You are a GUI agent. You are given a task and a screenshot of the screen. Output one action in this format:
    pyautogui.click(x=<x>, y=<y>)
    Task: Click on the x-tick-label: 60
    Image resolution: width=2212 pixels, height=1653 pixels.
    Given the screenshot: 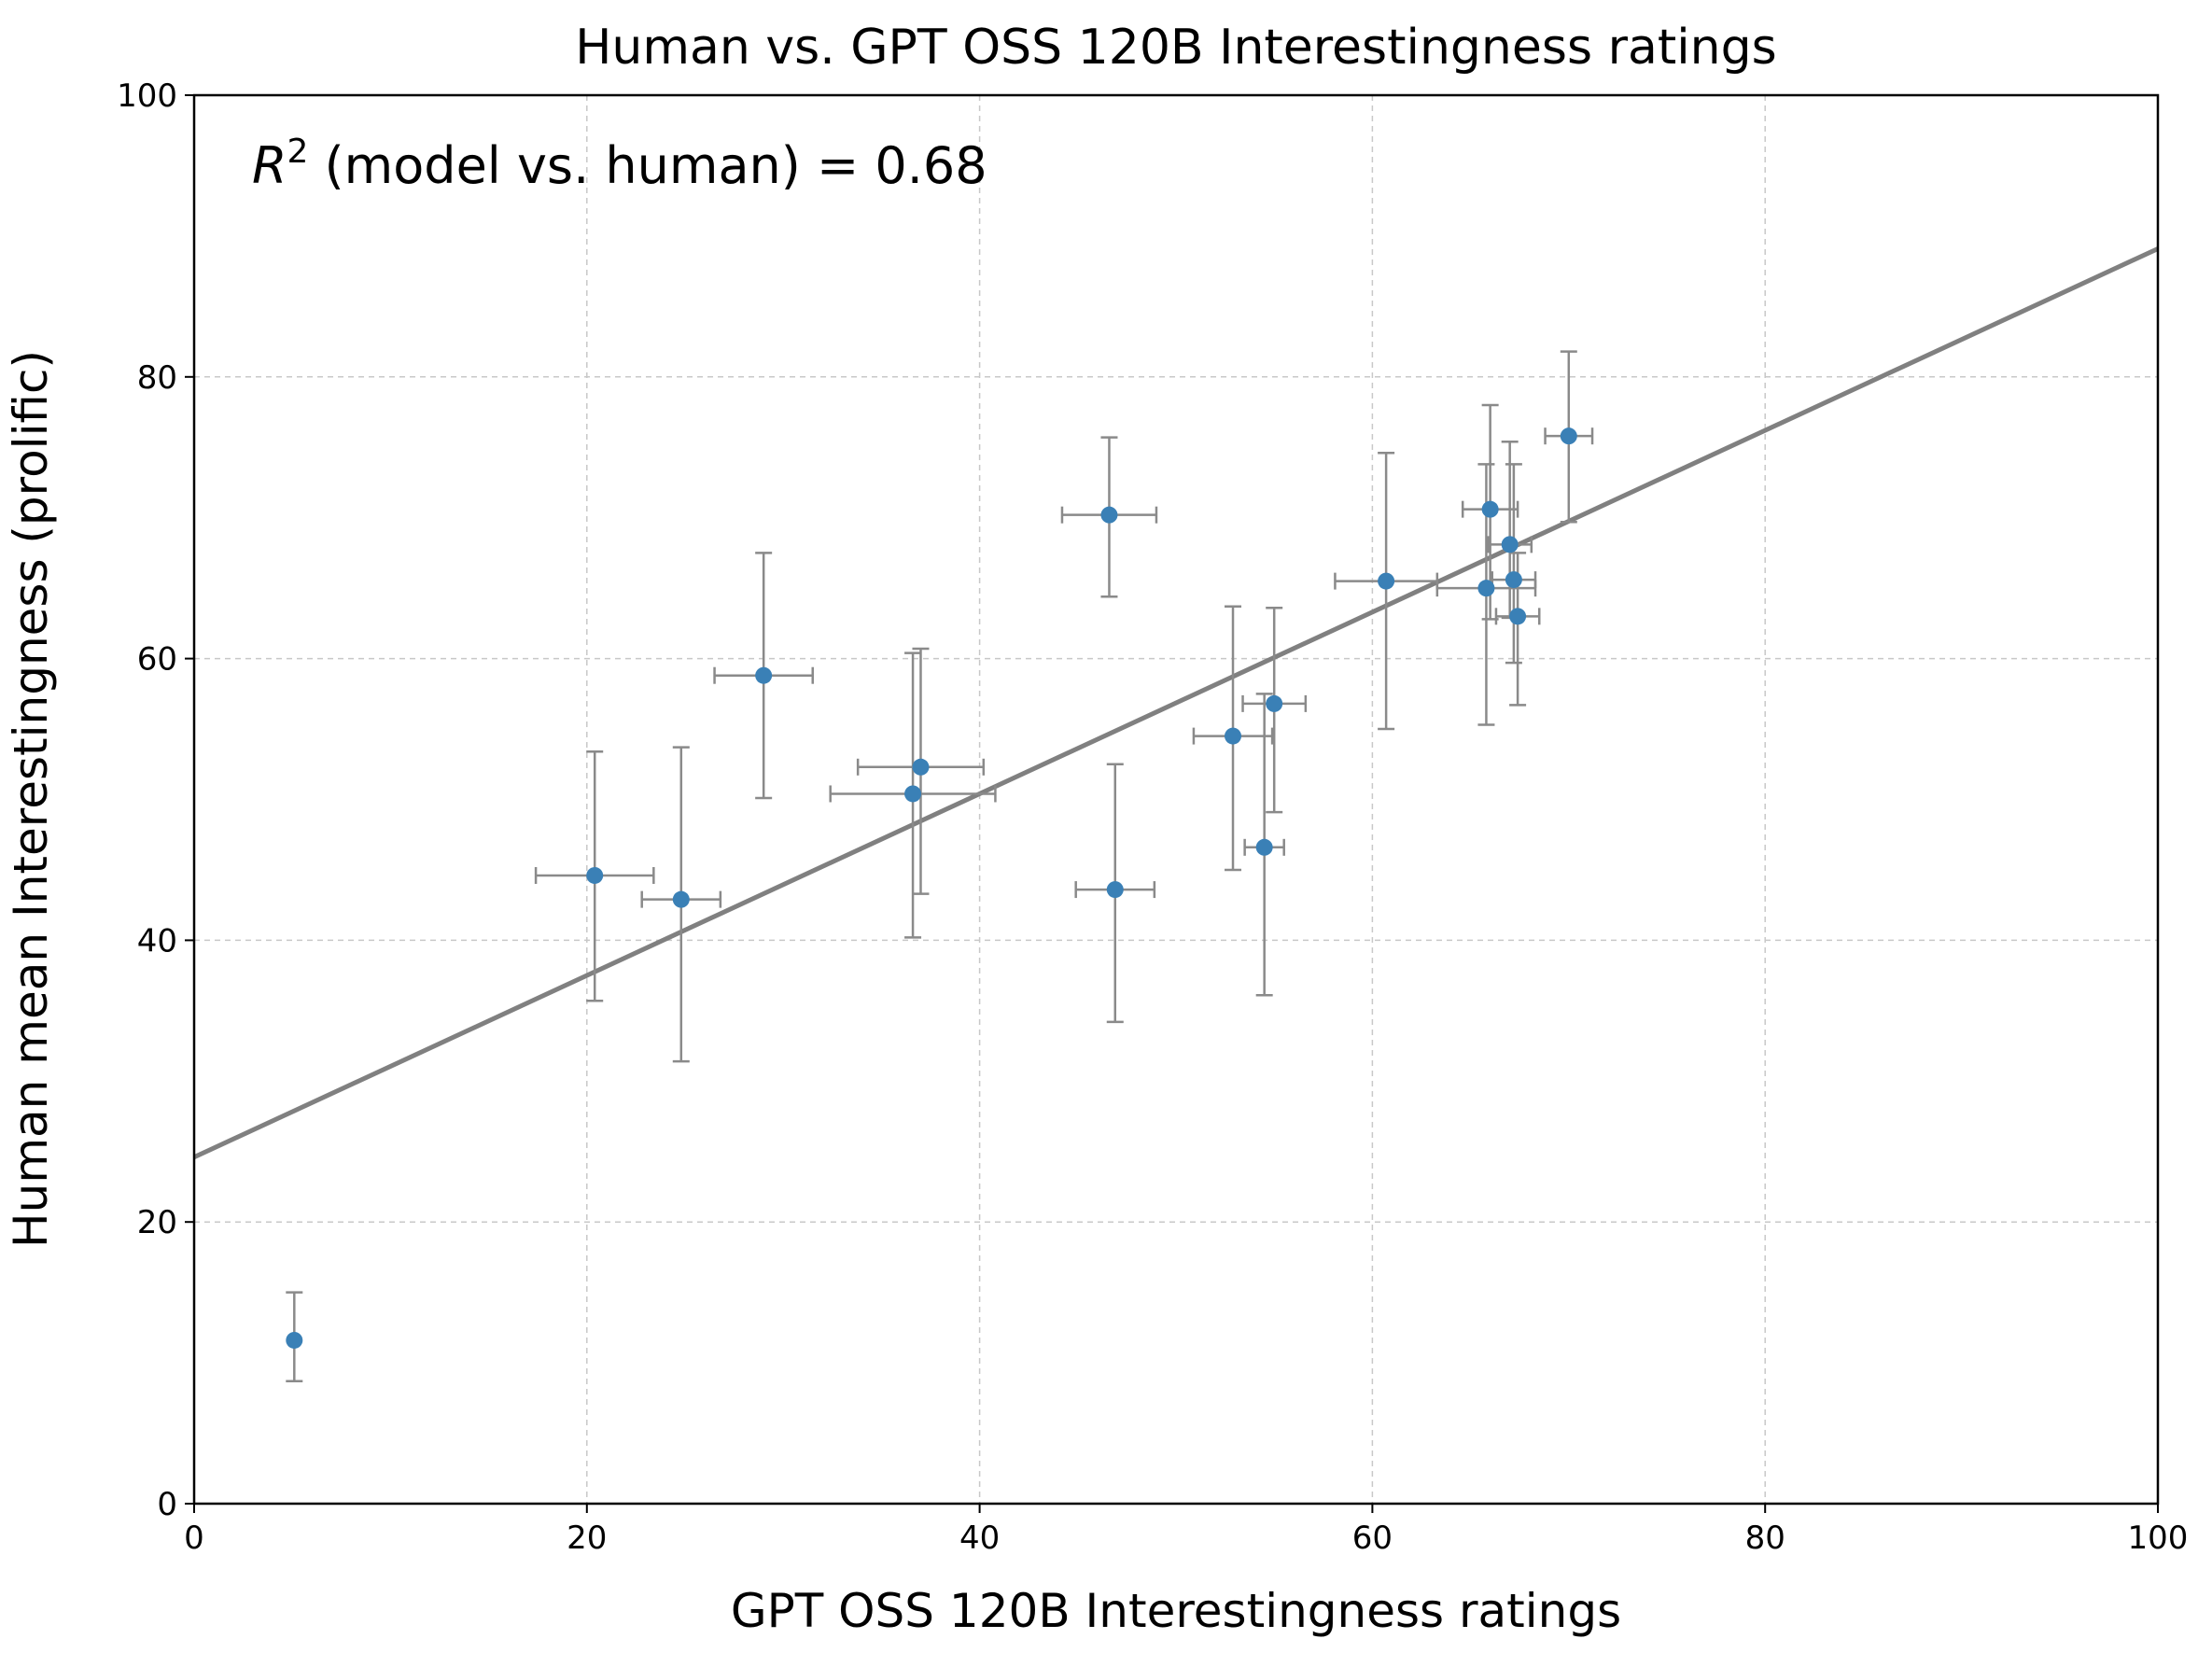 What is the action you would take?
    pyautogui.click(x=1372, y=1539)
    